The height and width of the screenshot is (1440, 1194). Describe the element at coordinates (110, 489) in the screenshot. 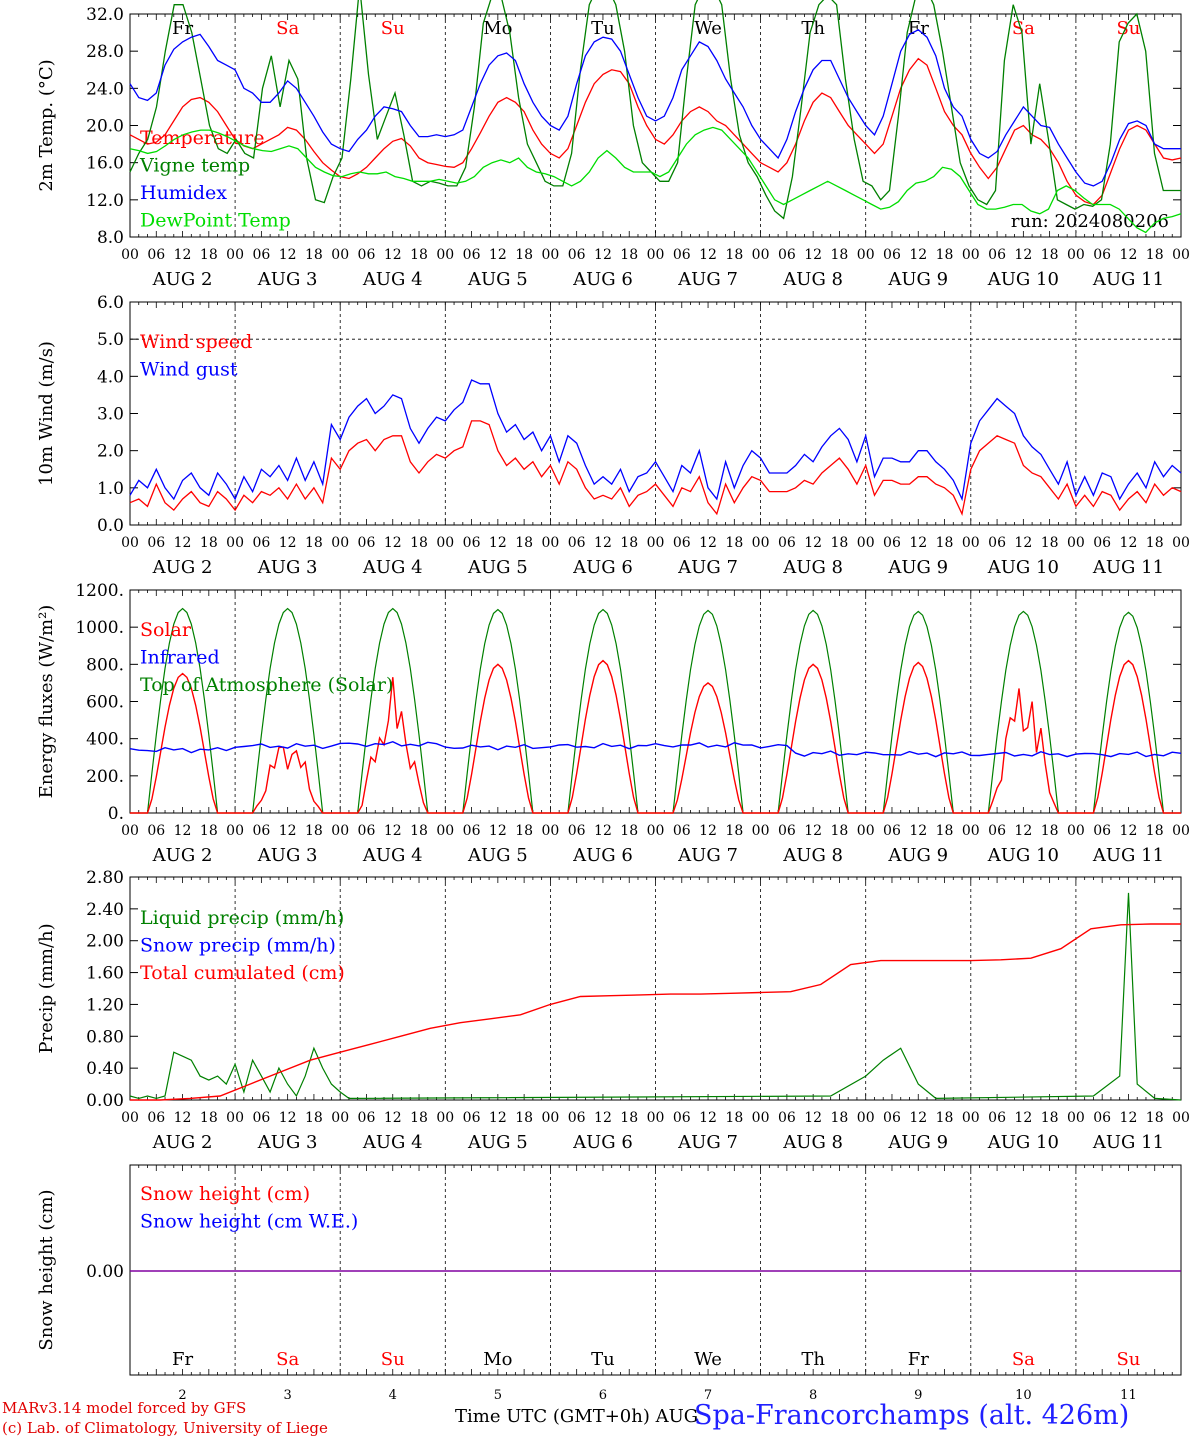

I see `y-tick-label: 1.0` at that location.